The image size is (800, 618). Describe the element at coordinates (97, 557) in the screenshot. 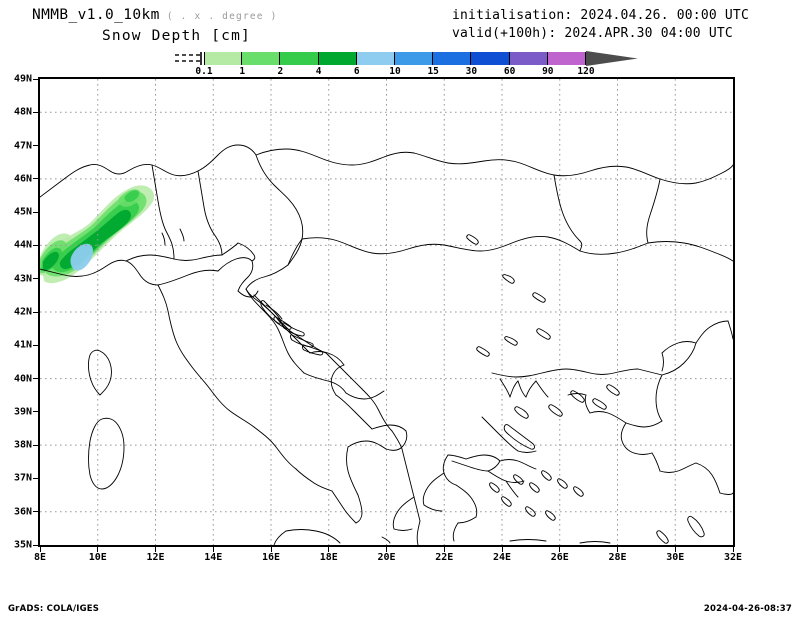

I see `longitude-tick-label: 10E` at that location.